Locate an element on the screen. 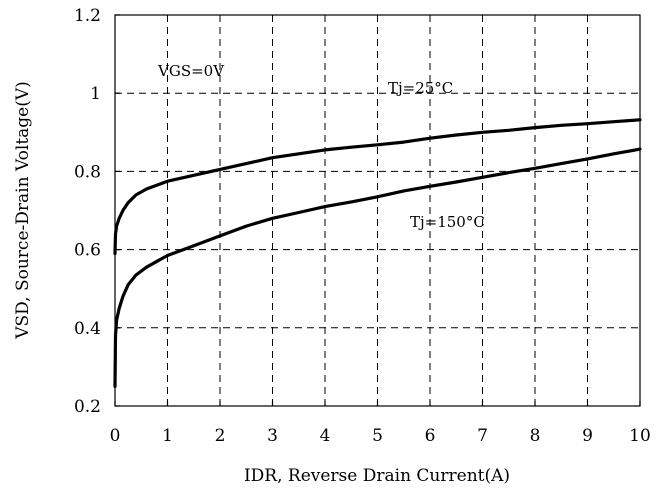 This screenshot has width=664, height=491. x-tick-label: 3 is located at coordinates (272, 436).